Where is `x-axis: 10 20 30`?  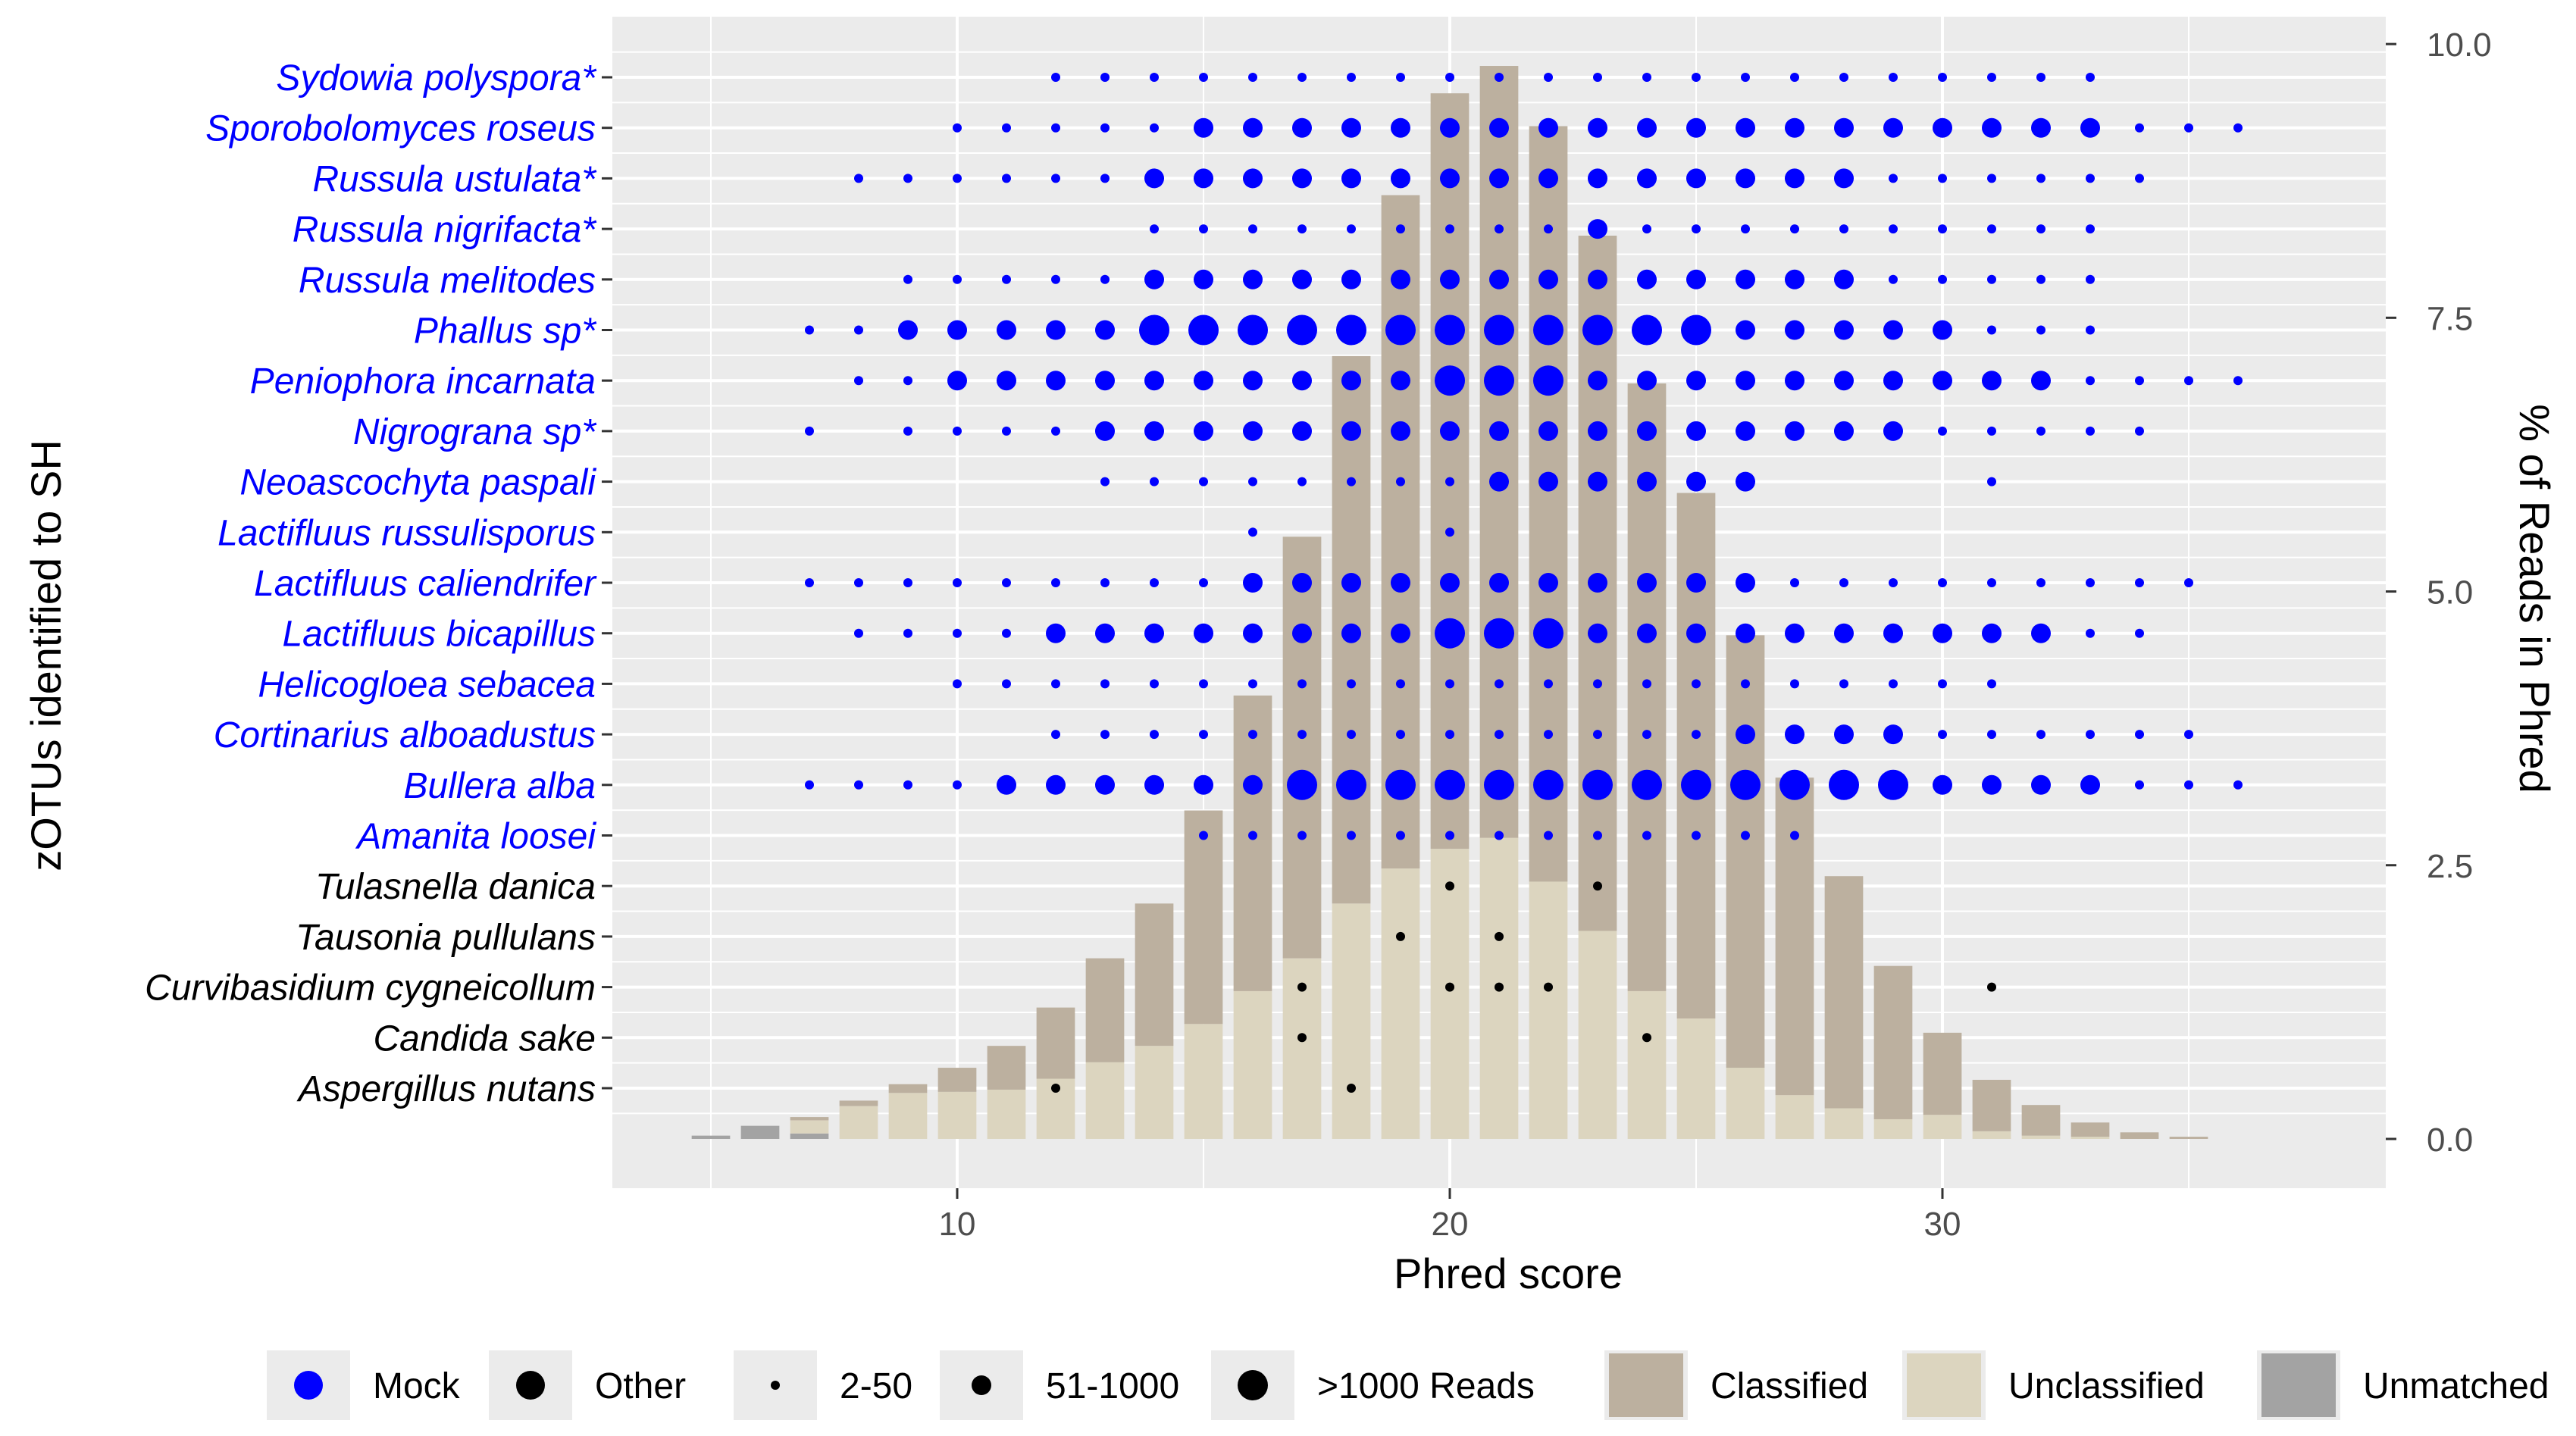 x-axis: 10 20 30 is located at coordinates (1450, 1215).